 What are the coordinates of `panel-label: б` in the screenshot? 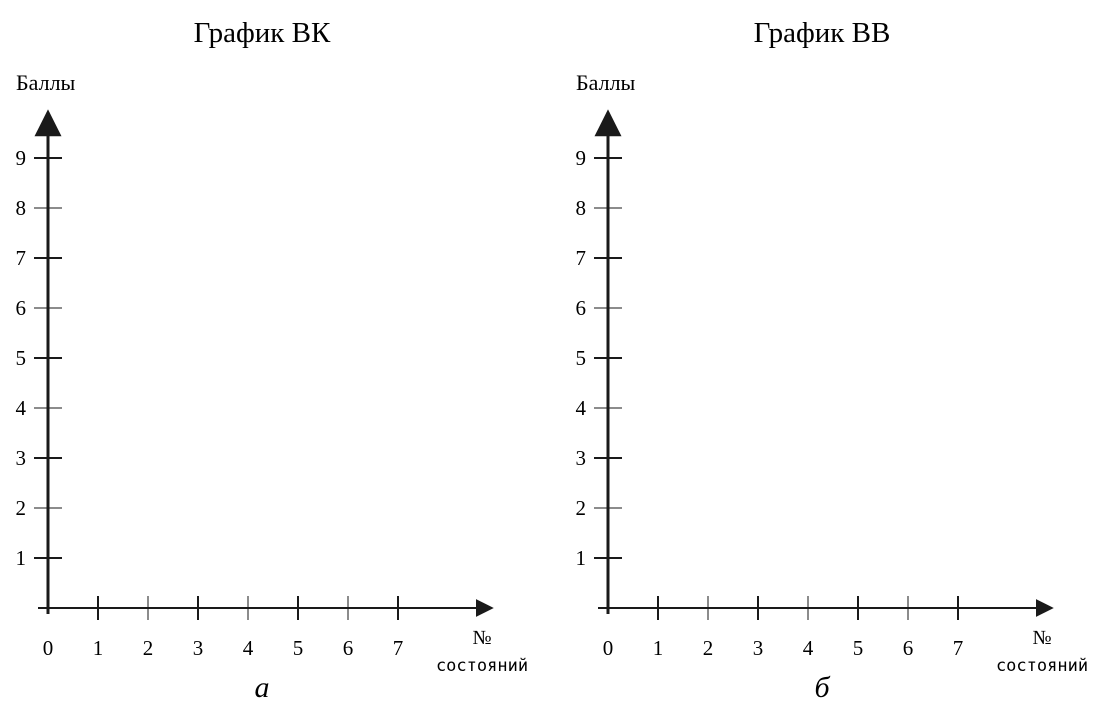 It's located at (822, 687).